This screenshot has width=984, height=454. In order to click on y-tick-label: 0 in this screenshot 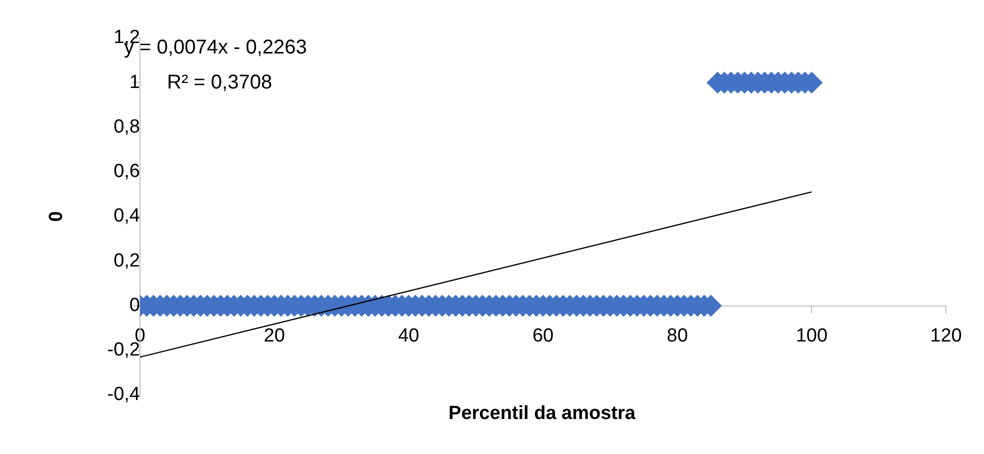, I will do `click(134, 305)`.